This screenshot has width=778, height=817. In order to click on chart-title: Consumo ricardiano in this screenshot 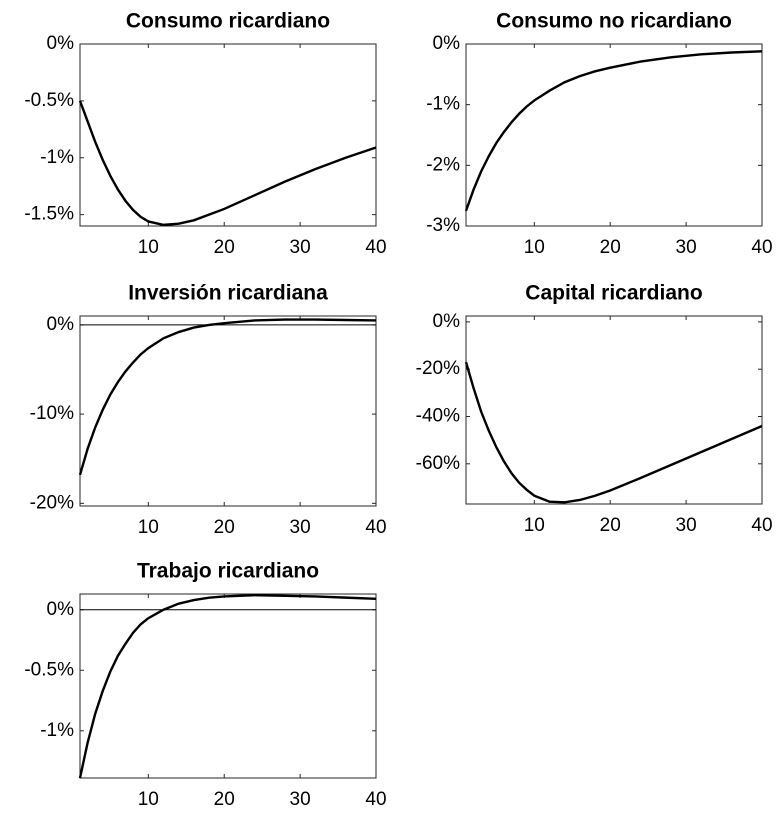, I will do `click(228, 21)`.